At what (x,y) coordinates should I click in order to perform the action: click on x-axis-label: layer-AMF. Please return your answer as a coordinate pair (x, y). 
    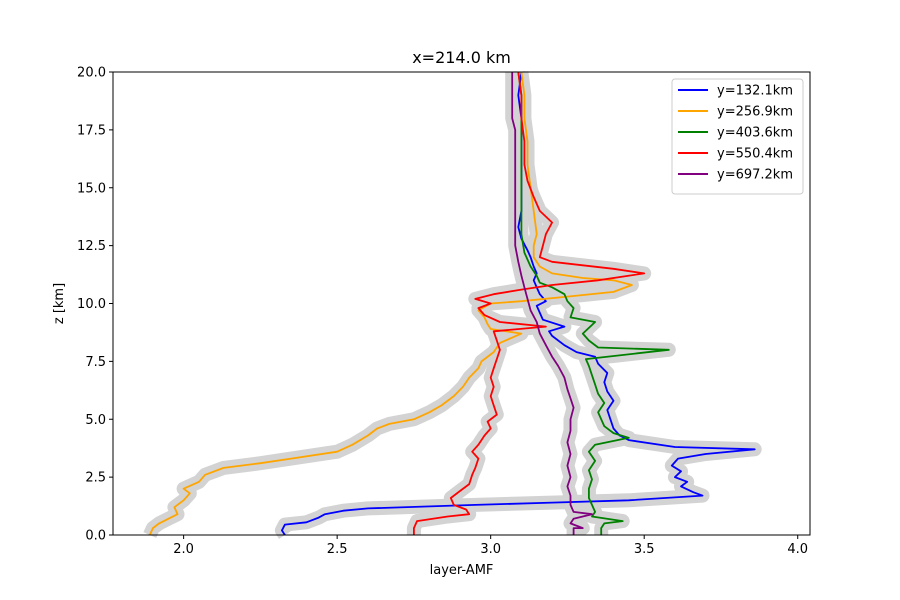
    Looking at the image, I should click on (462, 570).